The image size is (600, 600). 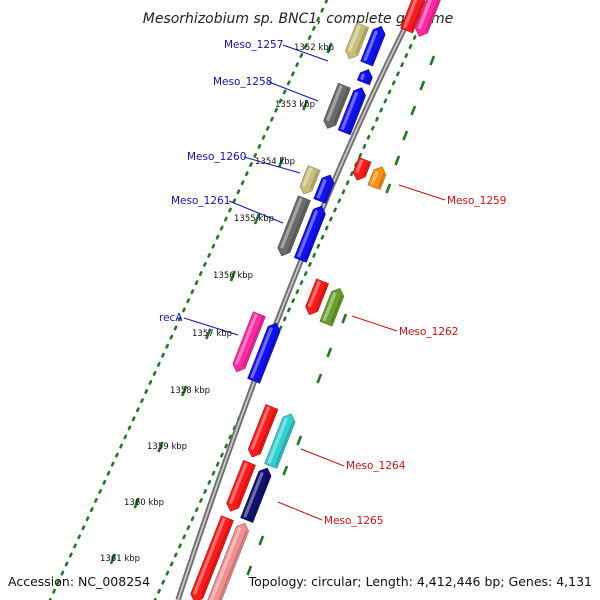 I want to click on gene-label-meso-1257: Meso_1257, so click(x=253, y=45).